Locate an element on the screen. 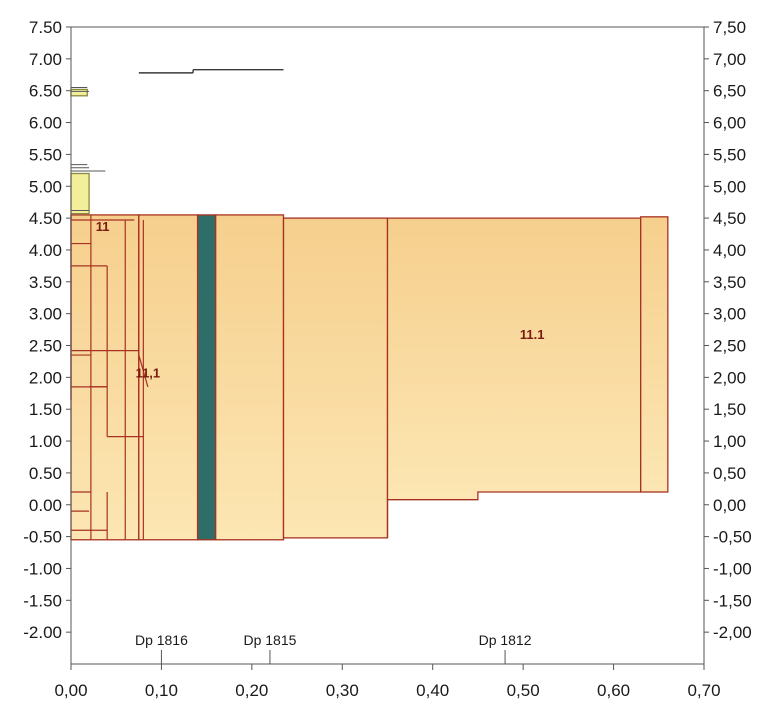 This screenshot has width=774, height=713. right-tick-label: 6,00 is located at coordinates (729, 123).